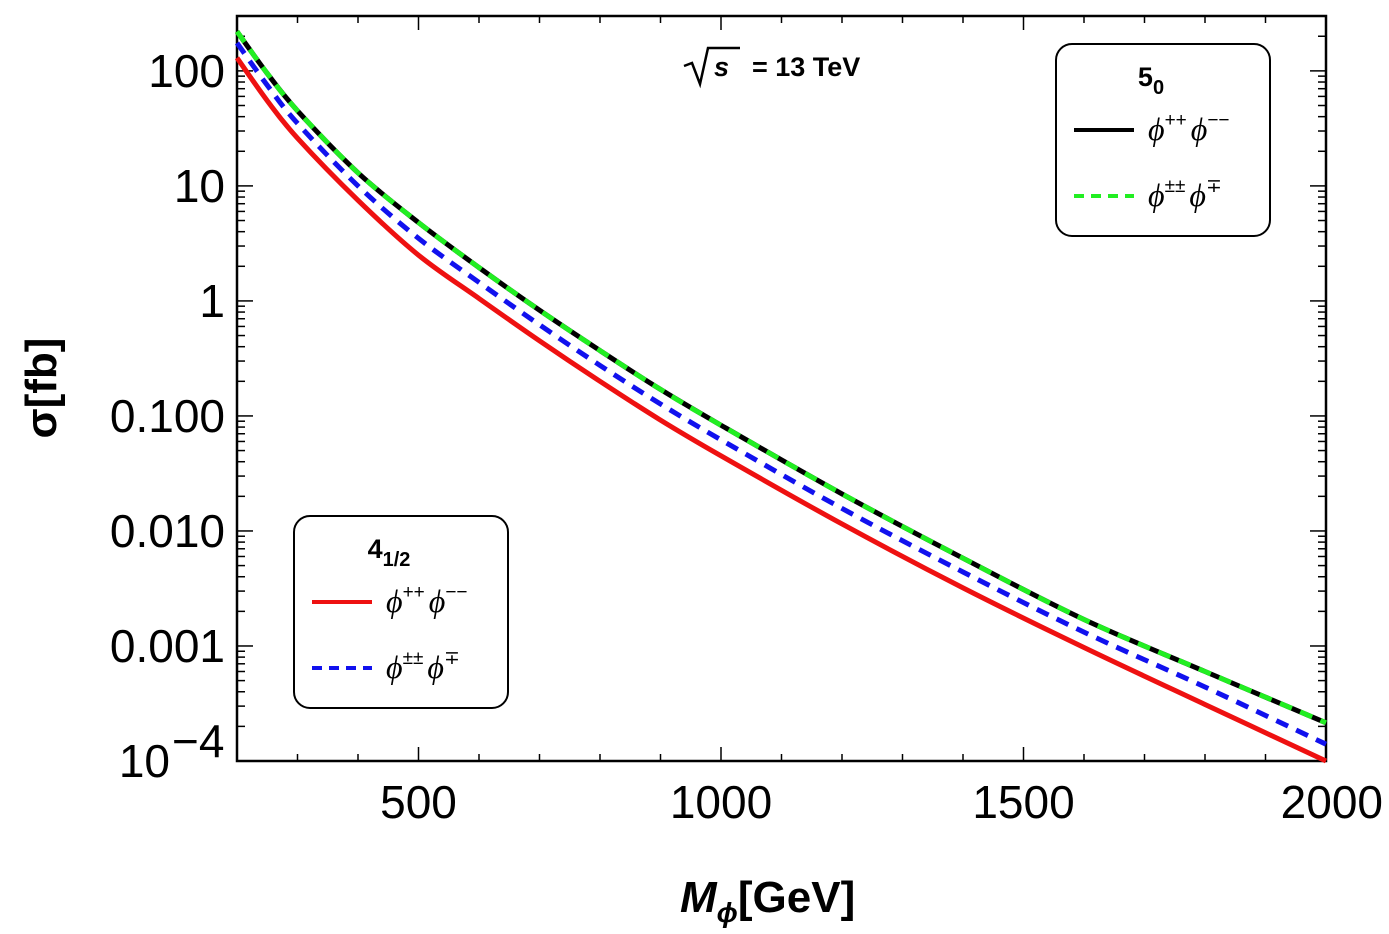 The height and width of the screenshot is (934, 1389). What do you see at coordinates (41, 388) in the screenshot?
I see `y-axis-title: σ[fb]` at bounding box center [41, 388].